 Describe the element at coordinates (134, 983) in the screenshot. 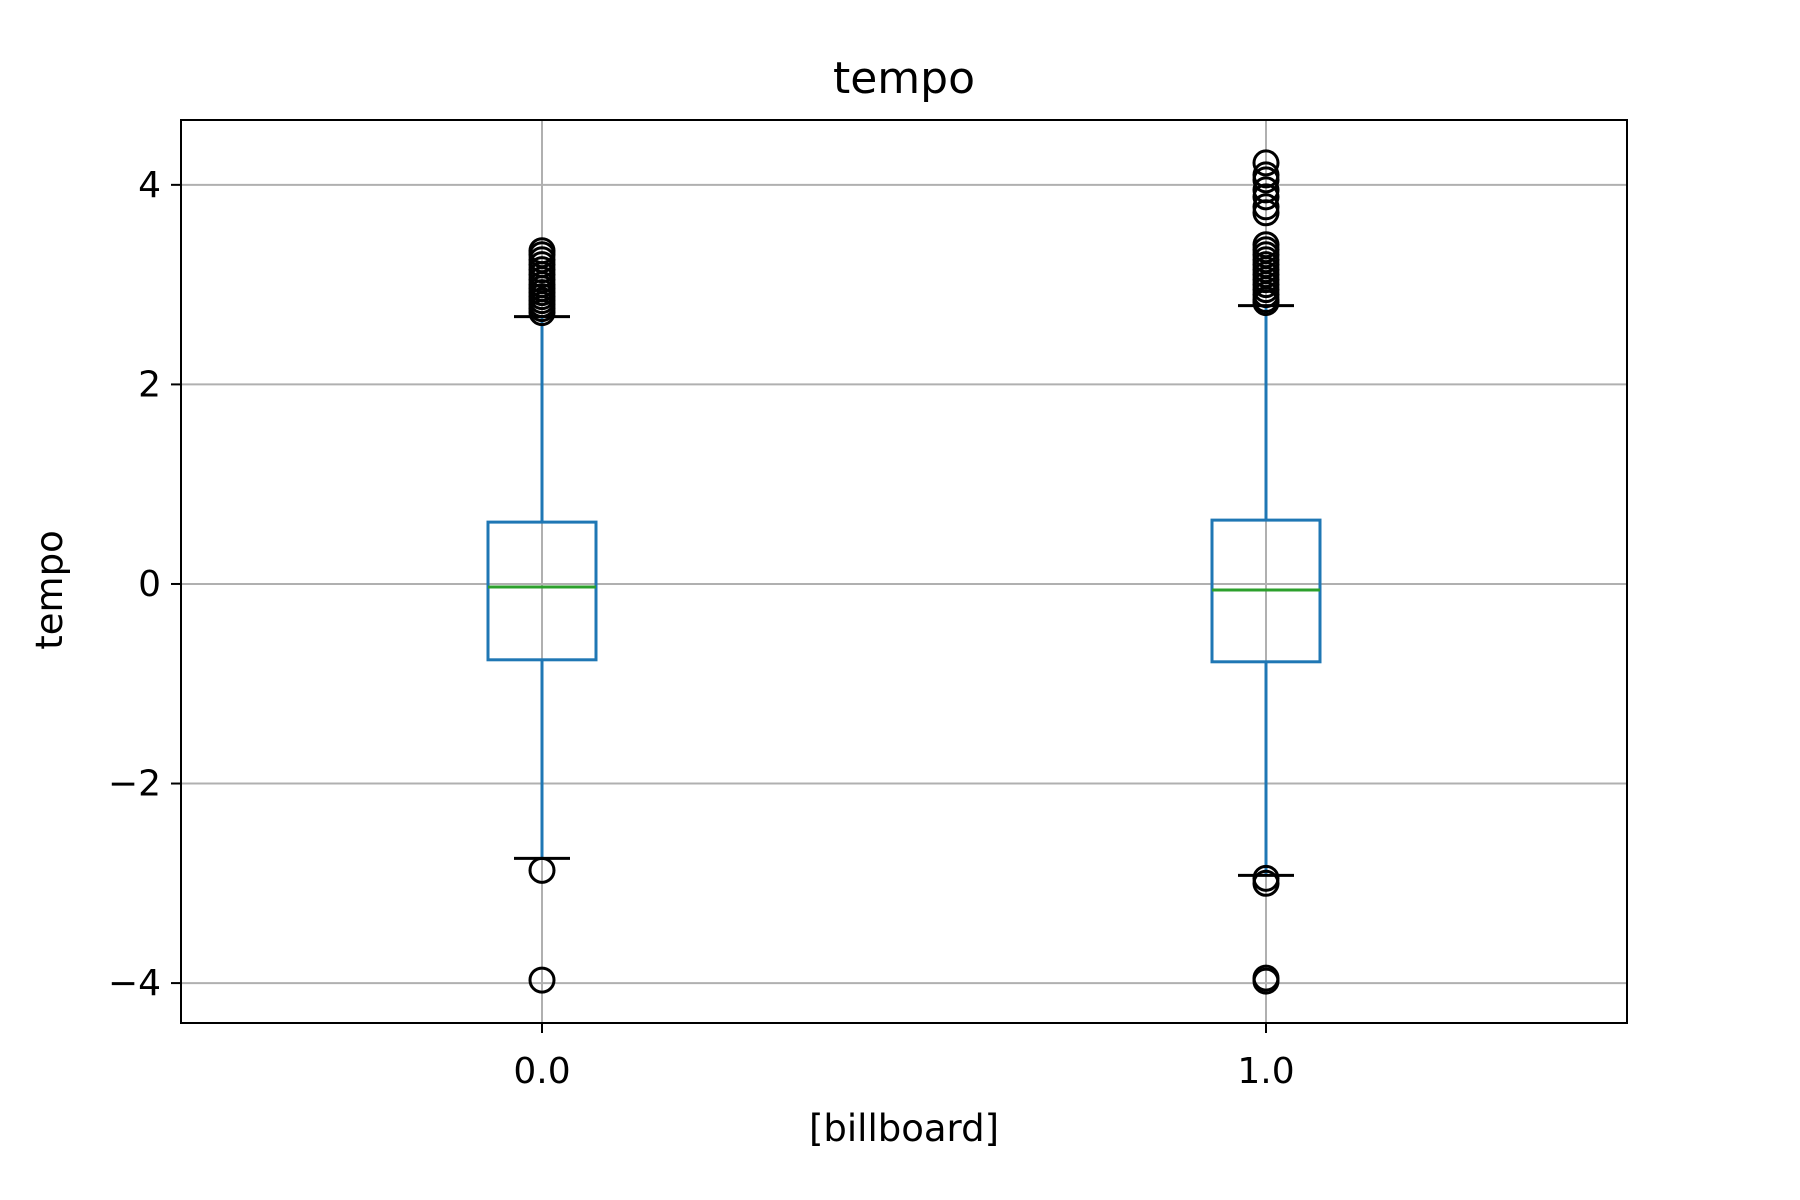

I see `y-tick-label: −4` at that location.